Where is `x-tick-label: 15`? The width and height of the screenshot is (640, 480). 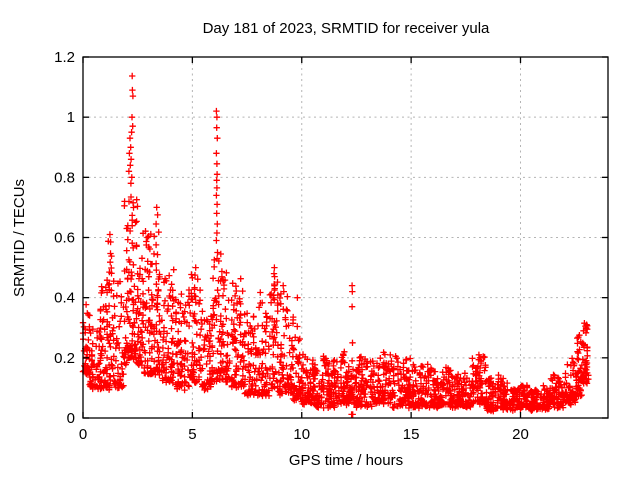 x-tick-label: 15 is located at coordinates (411, 434).